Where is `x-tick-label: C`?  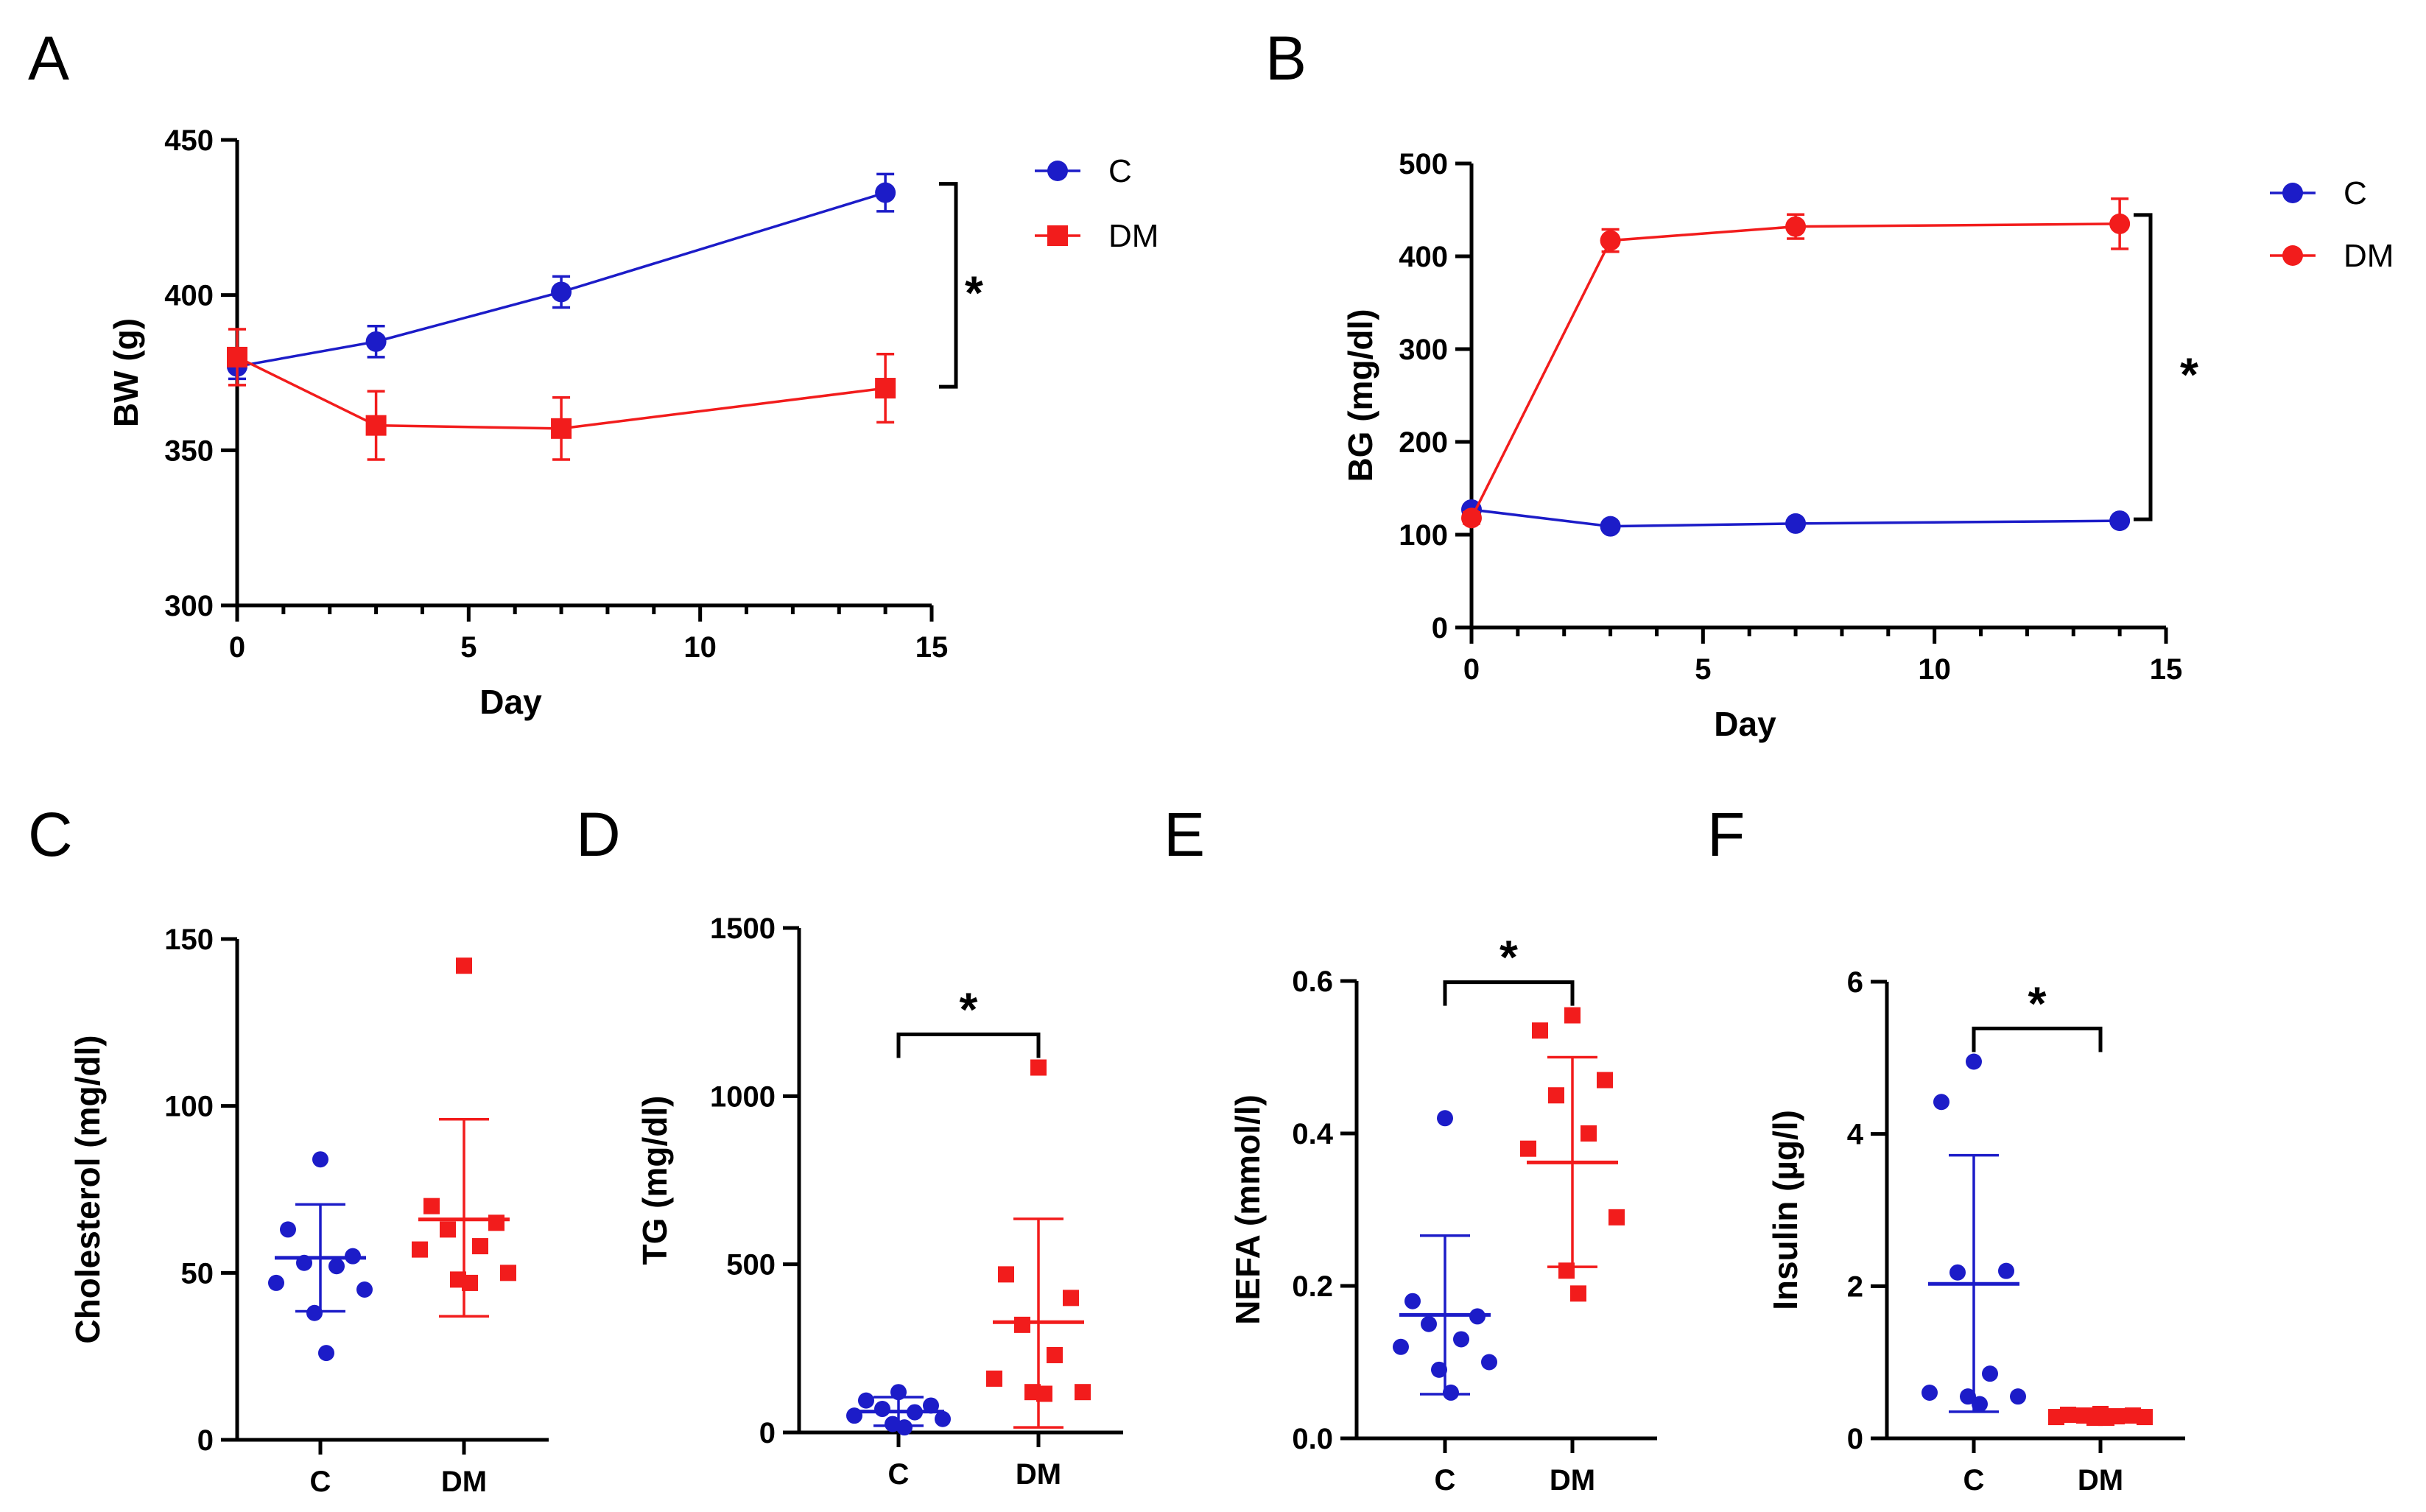 x-tick-label: C is located at coordinates (899, 1474).